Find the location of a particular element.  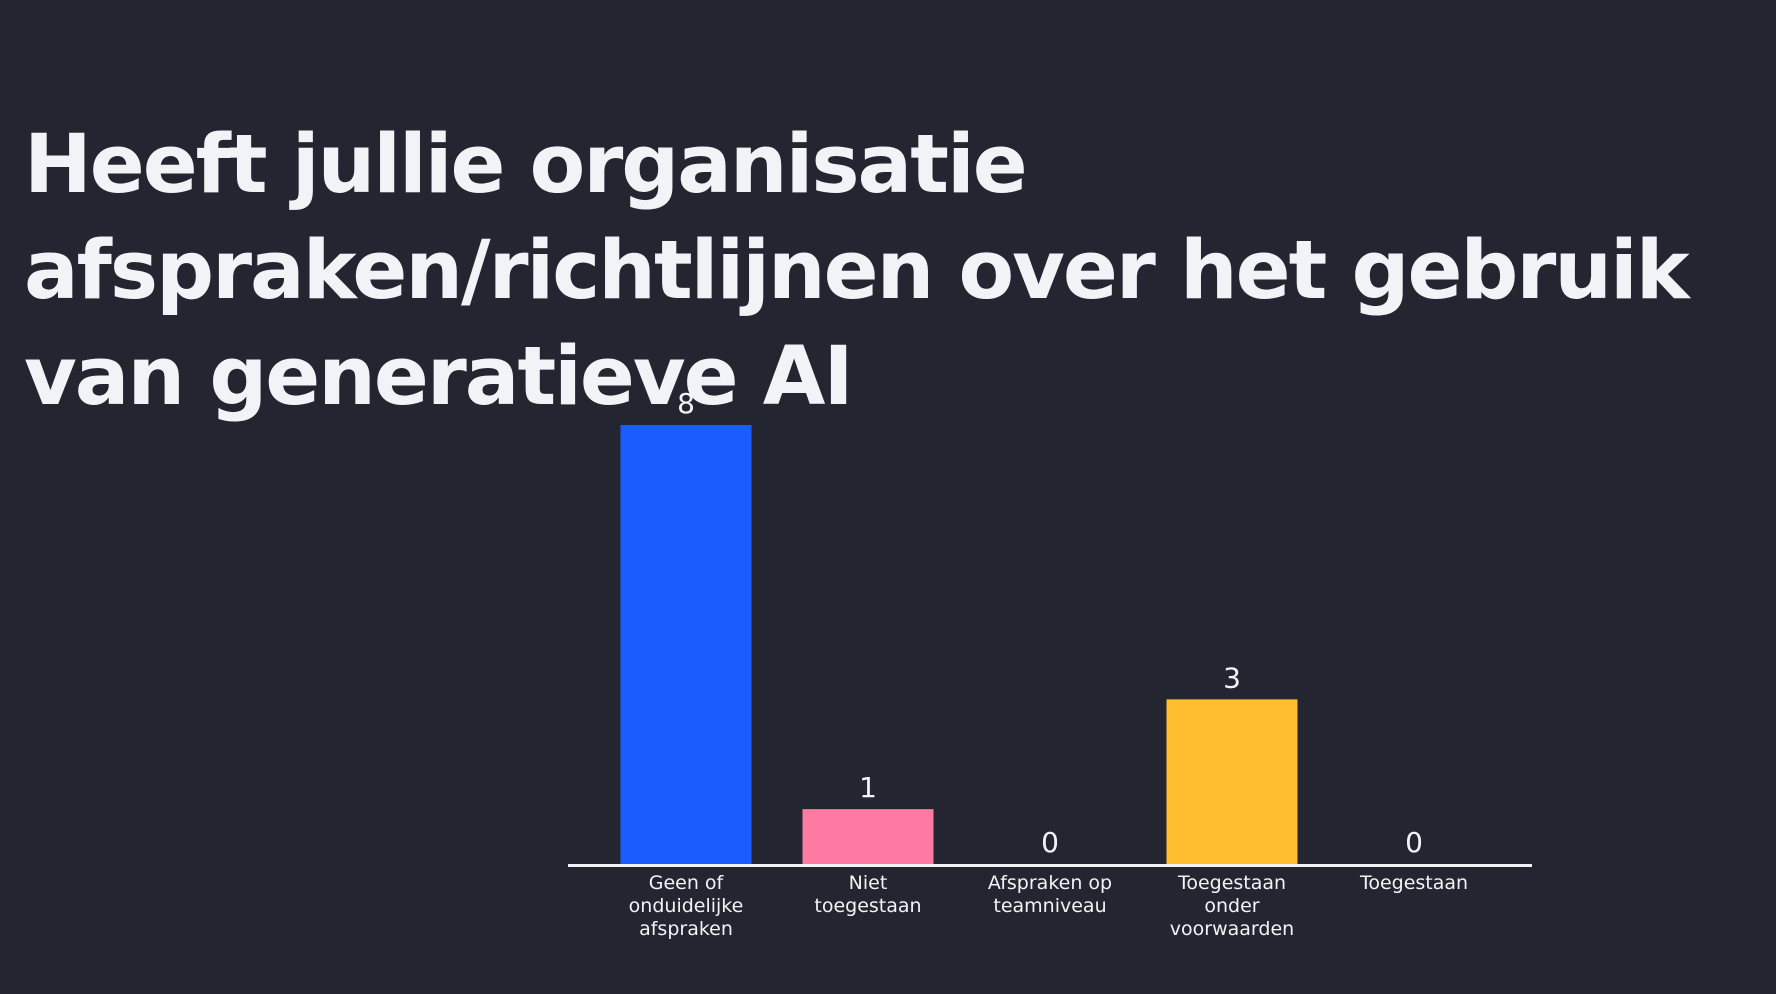

value-label-1: 1 is located at coordinates (868, 787).